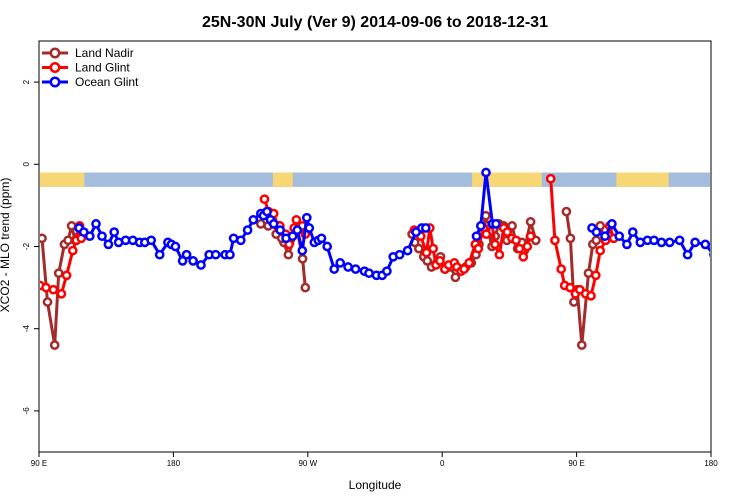  I want to click on x-axis-label: Longitude, so click(375, 485).